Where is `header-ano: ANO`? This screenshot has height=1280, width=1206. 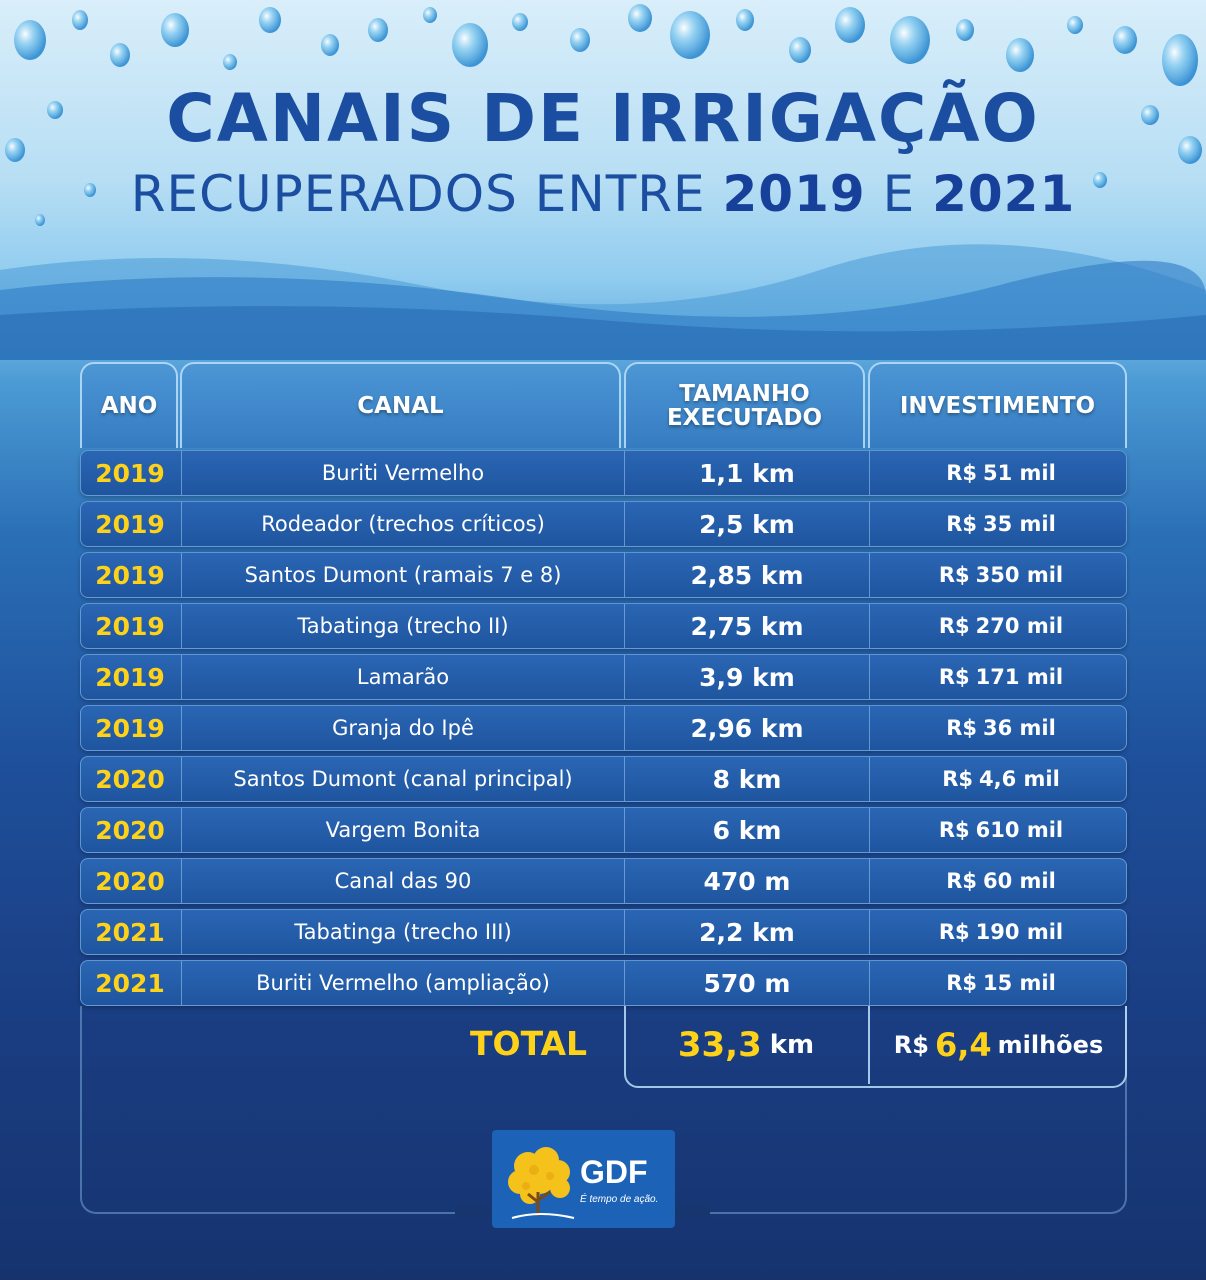 header-ano: ANO is located at coordinates (129, 405).